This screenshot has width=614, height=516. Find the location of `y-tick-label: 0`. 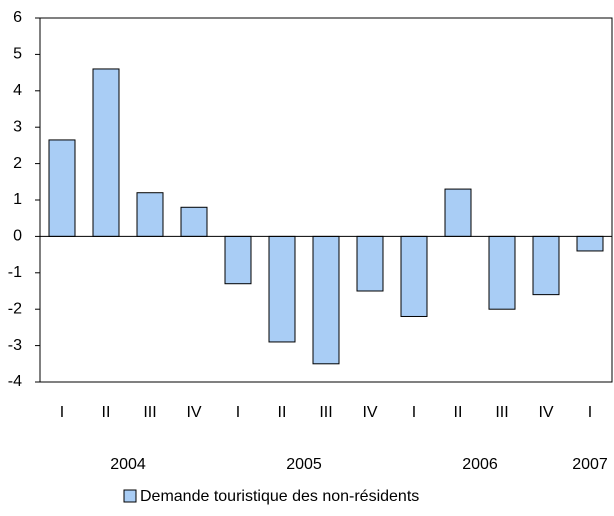

y-tick-label: 0 is located at coordinates (17, 236).